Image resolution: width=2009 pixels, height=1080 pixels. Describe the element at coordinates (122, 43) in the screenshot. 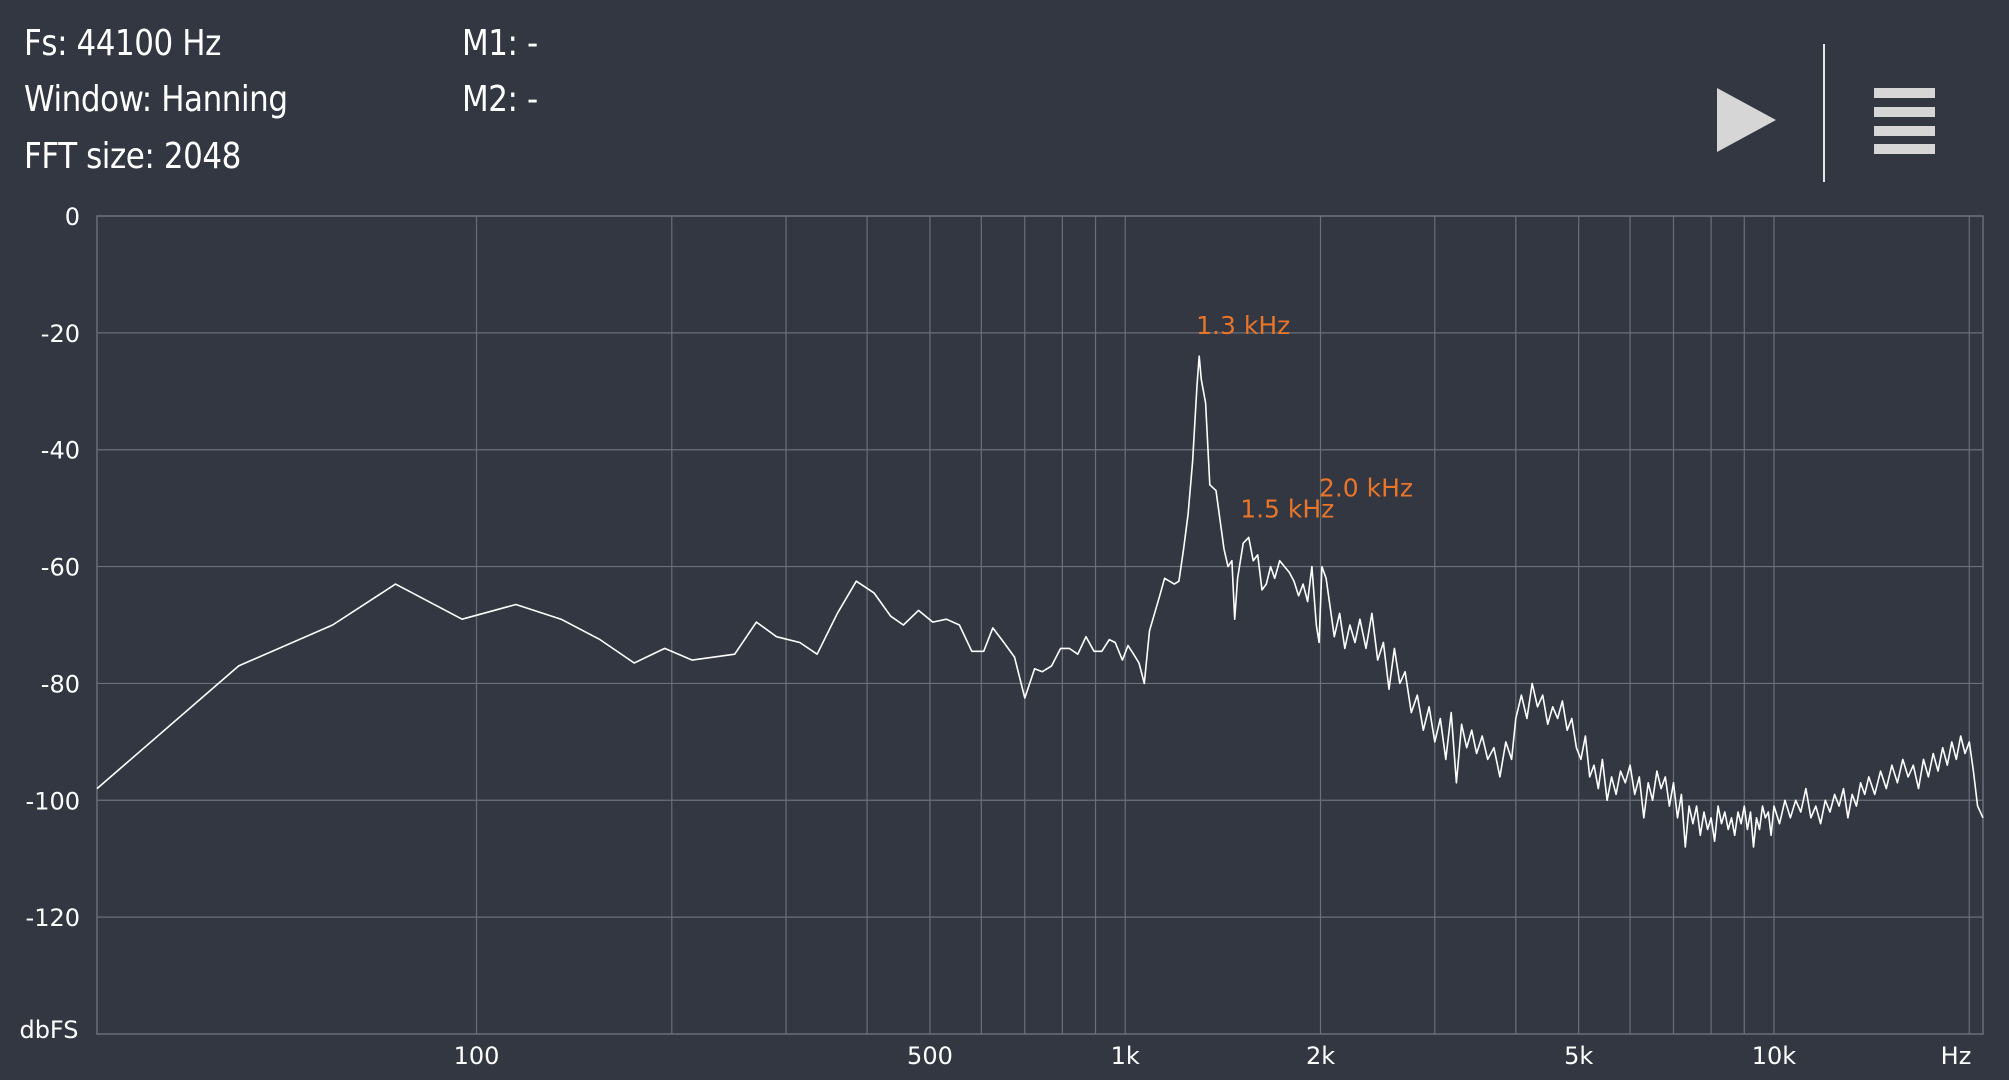

I see `sample-rate-label: Fs: 44100 Hz` at that location.